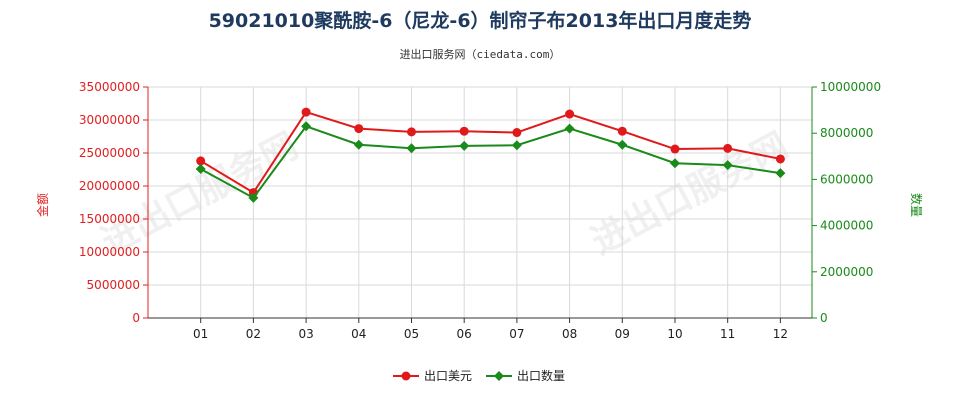 This screenshot has width=960, height=400. Describe the element at coordinates (448, 376) in the screenshot. I see `legend-label: 出口美元` at that location.